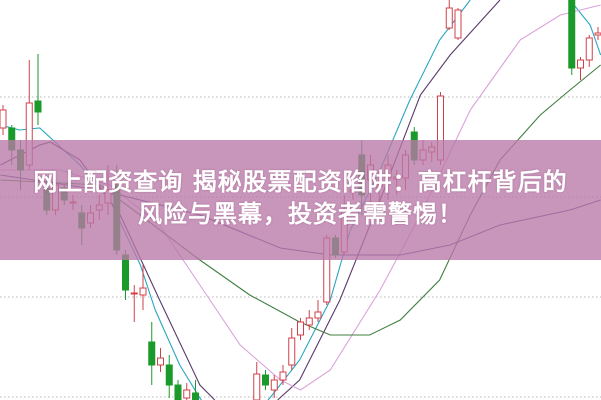  Describe the element at coordinates (300, 214) in the screenshot. I see `headline-line-2: 风险与黑幕，投资者需警惕！` at that location.